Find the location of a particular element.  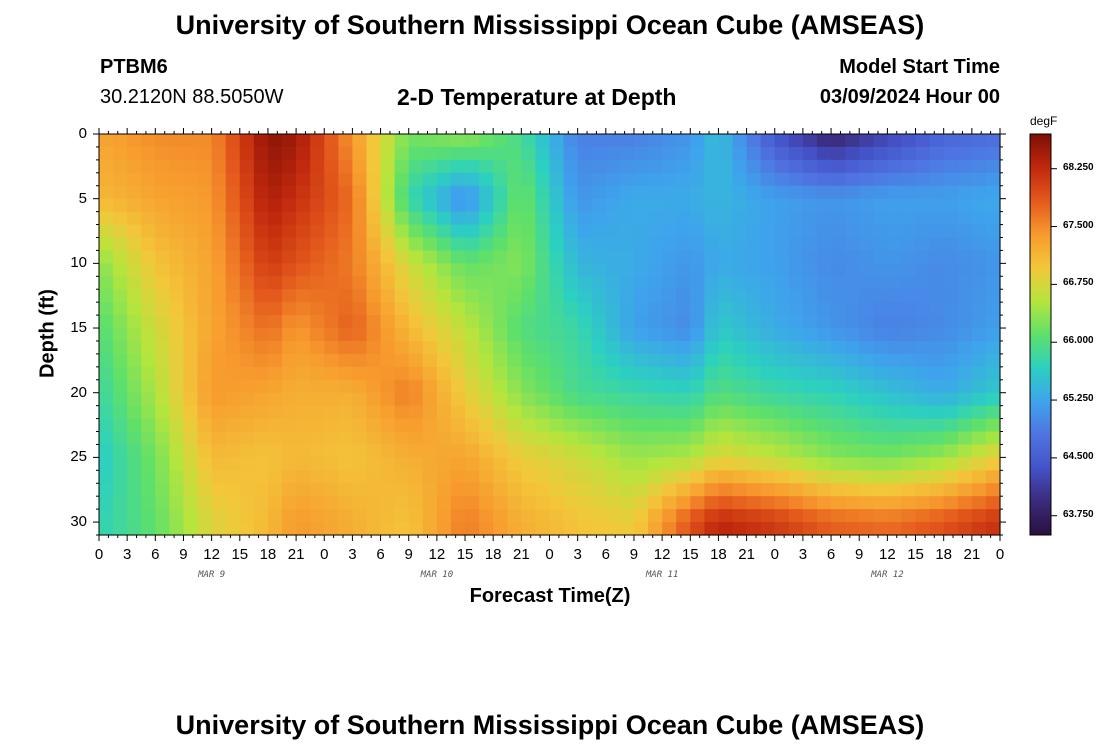

y-tick-label: 0 is located at coordinates (82, 133).